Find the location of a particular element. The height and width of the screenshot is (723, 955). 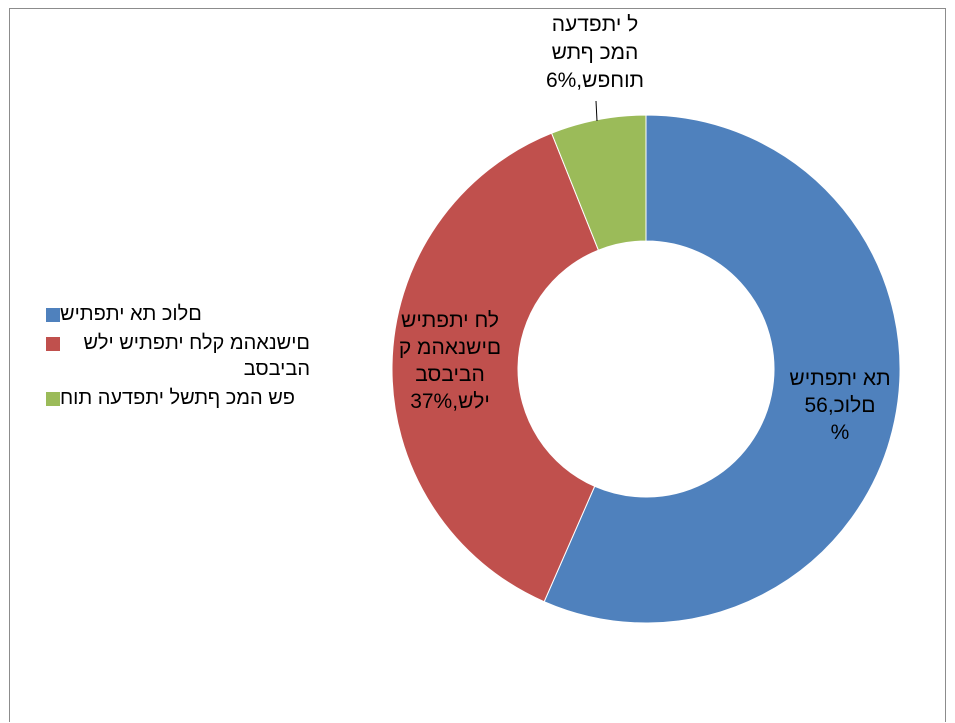

slice-shared-least is located at coordinates (598, 182).